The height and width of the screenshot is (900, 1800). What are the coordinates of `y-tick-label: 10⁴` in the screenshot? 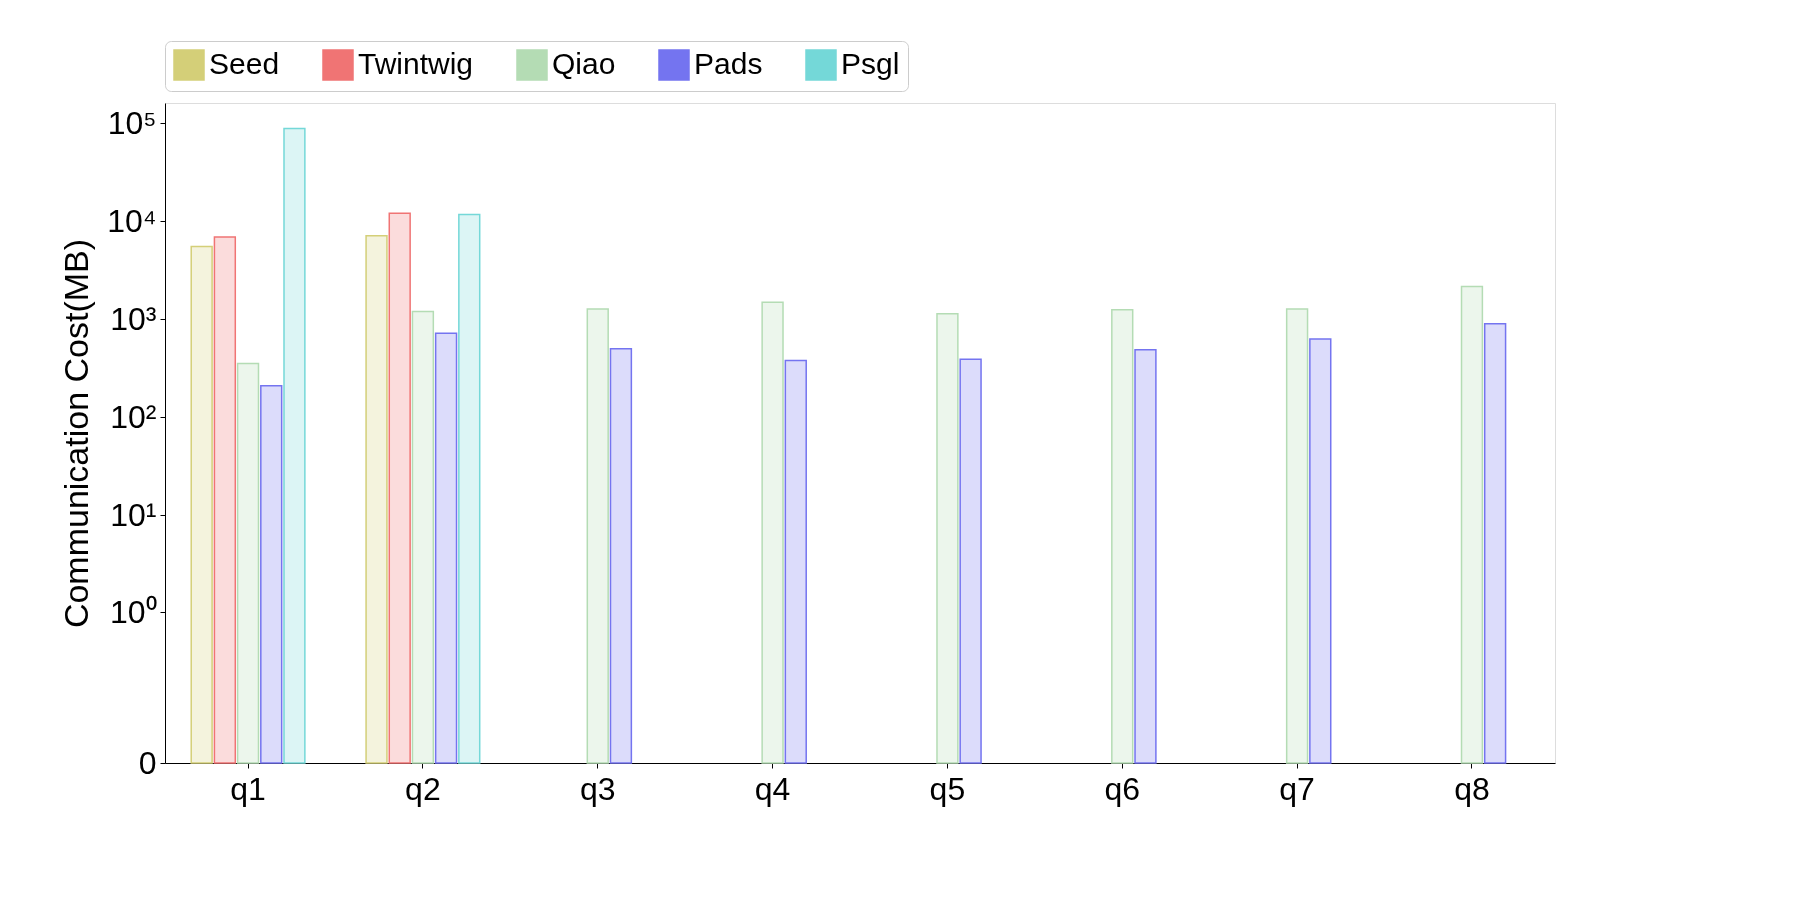 It's located at (132, 220).